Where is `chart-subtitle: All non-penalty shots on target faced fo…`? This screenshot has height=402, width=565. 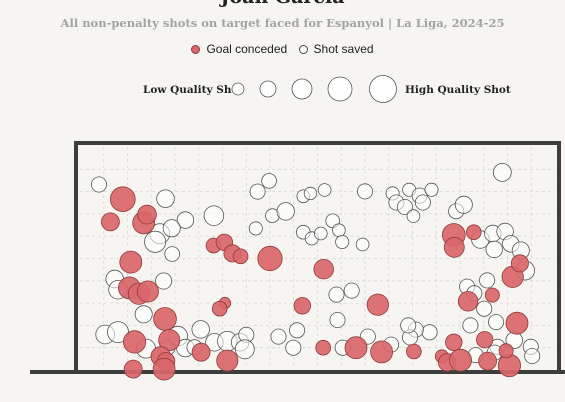
chart-subtitle: All non-penalty shots on target faced fo… is located at coordinates (282, 23).